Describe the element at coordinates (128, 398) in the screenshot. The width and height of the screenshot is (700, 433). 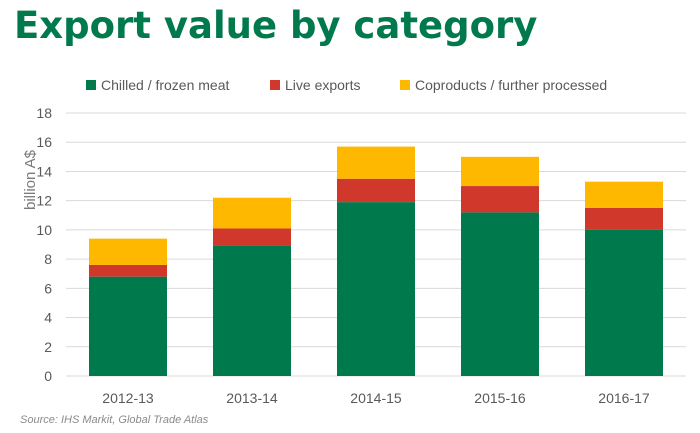
I see `x-tick-label: 2012-13` at that location.